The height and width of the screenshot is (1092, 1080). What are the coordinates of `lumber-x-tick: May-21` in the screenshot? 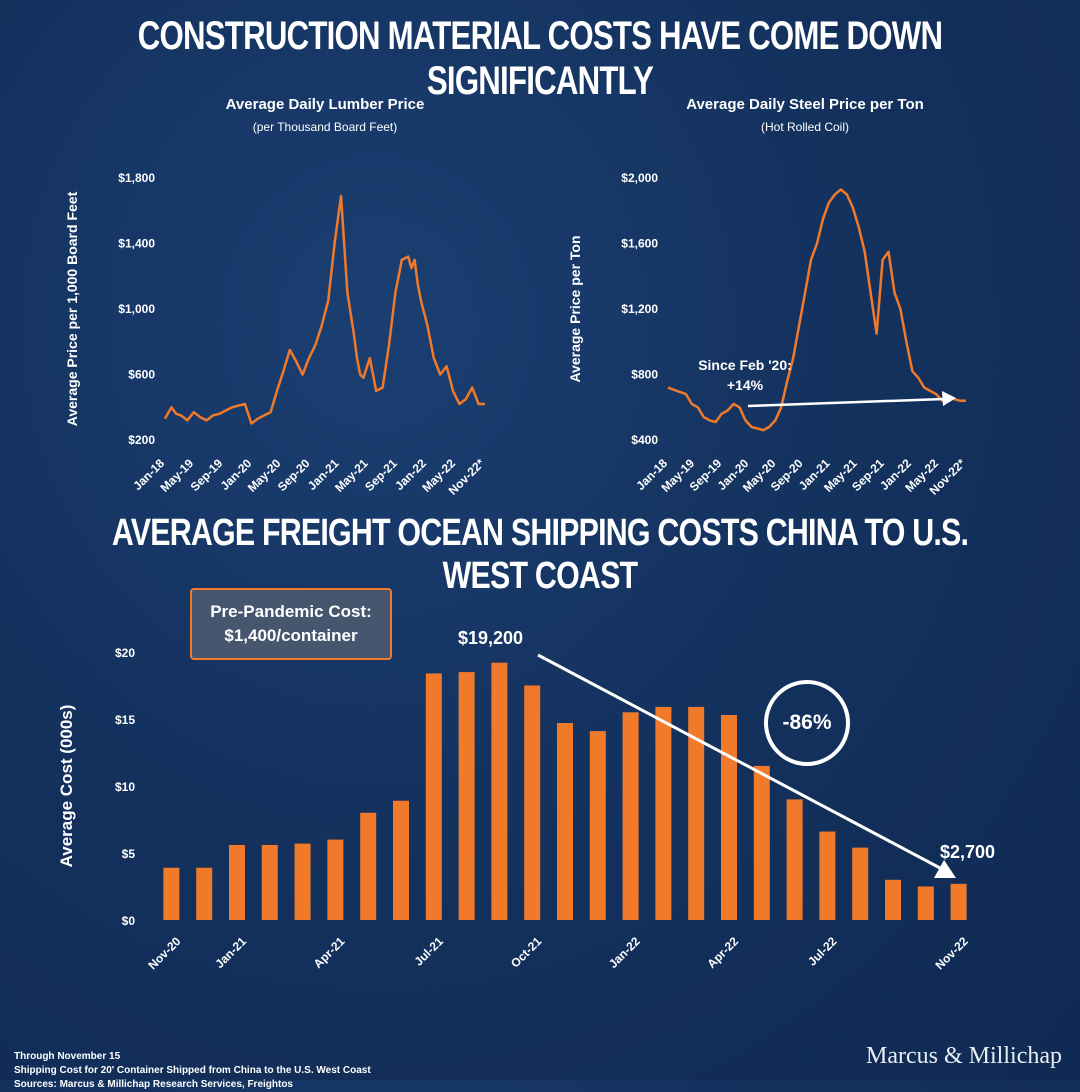 It's located at (351, 475).